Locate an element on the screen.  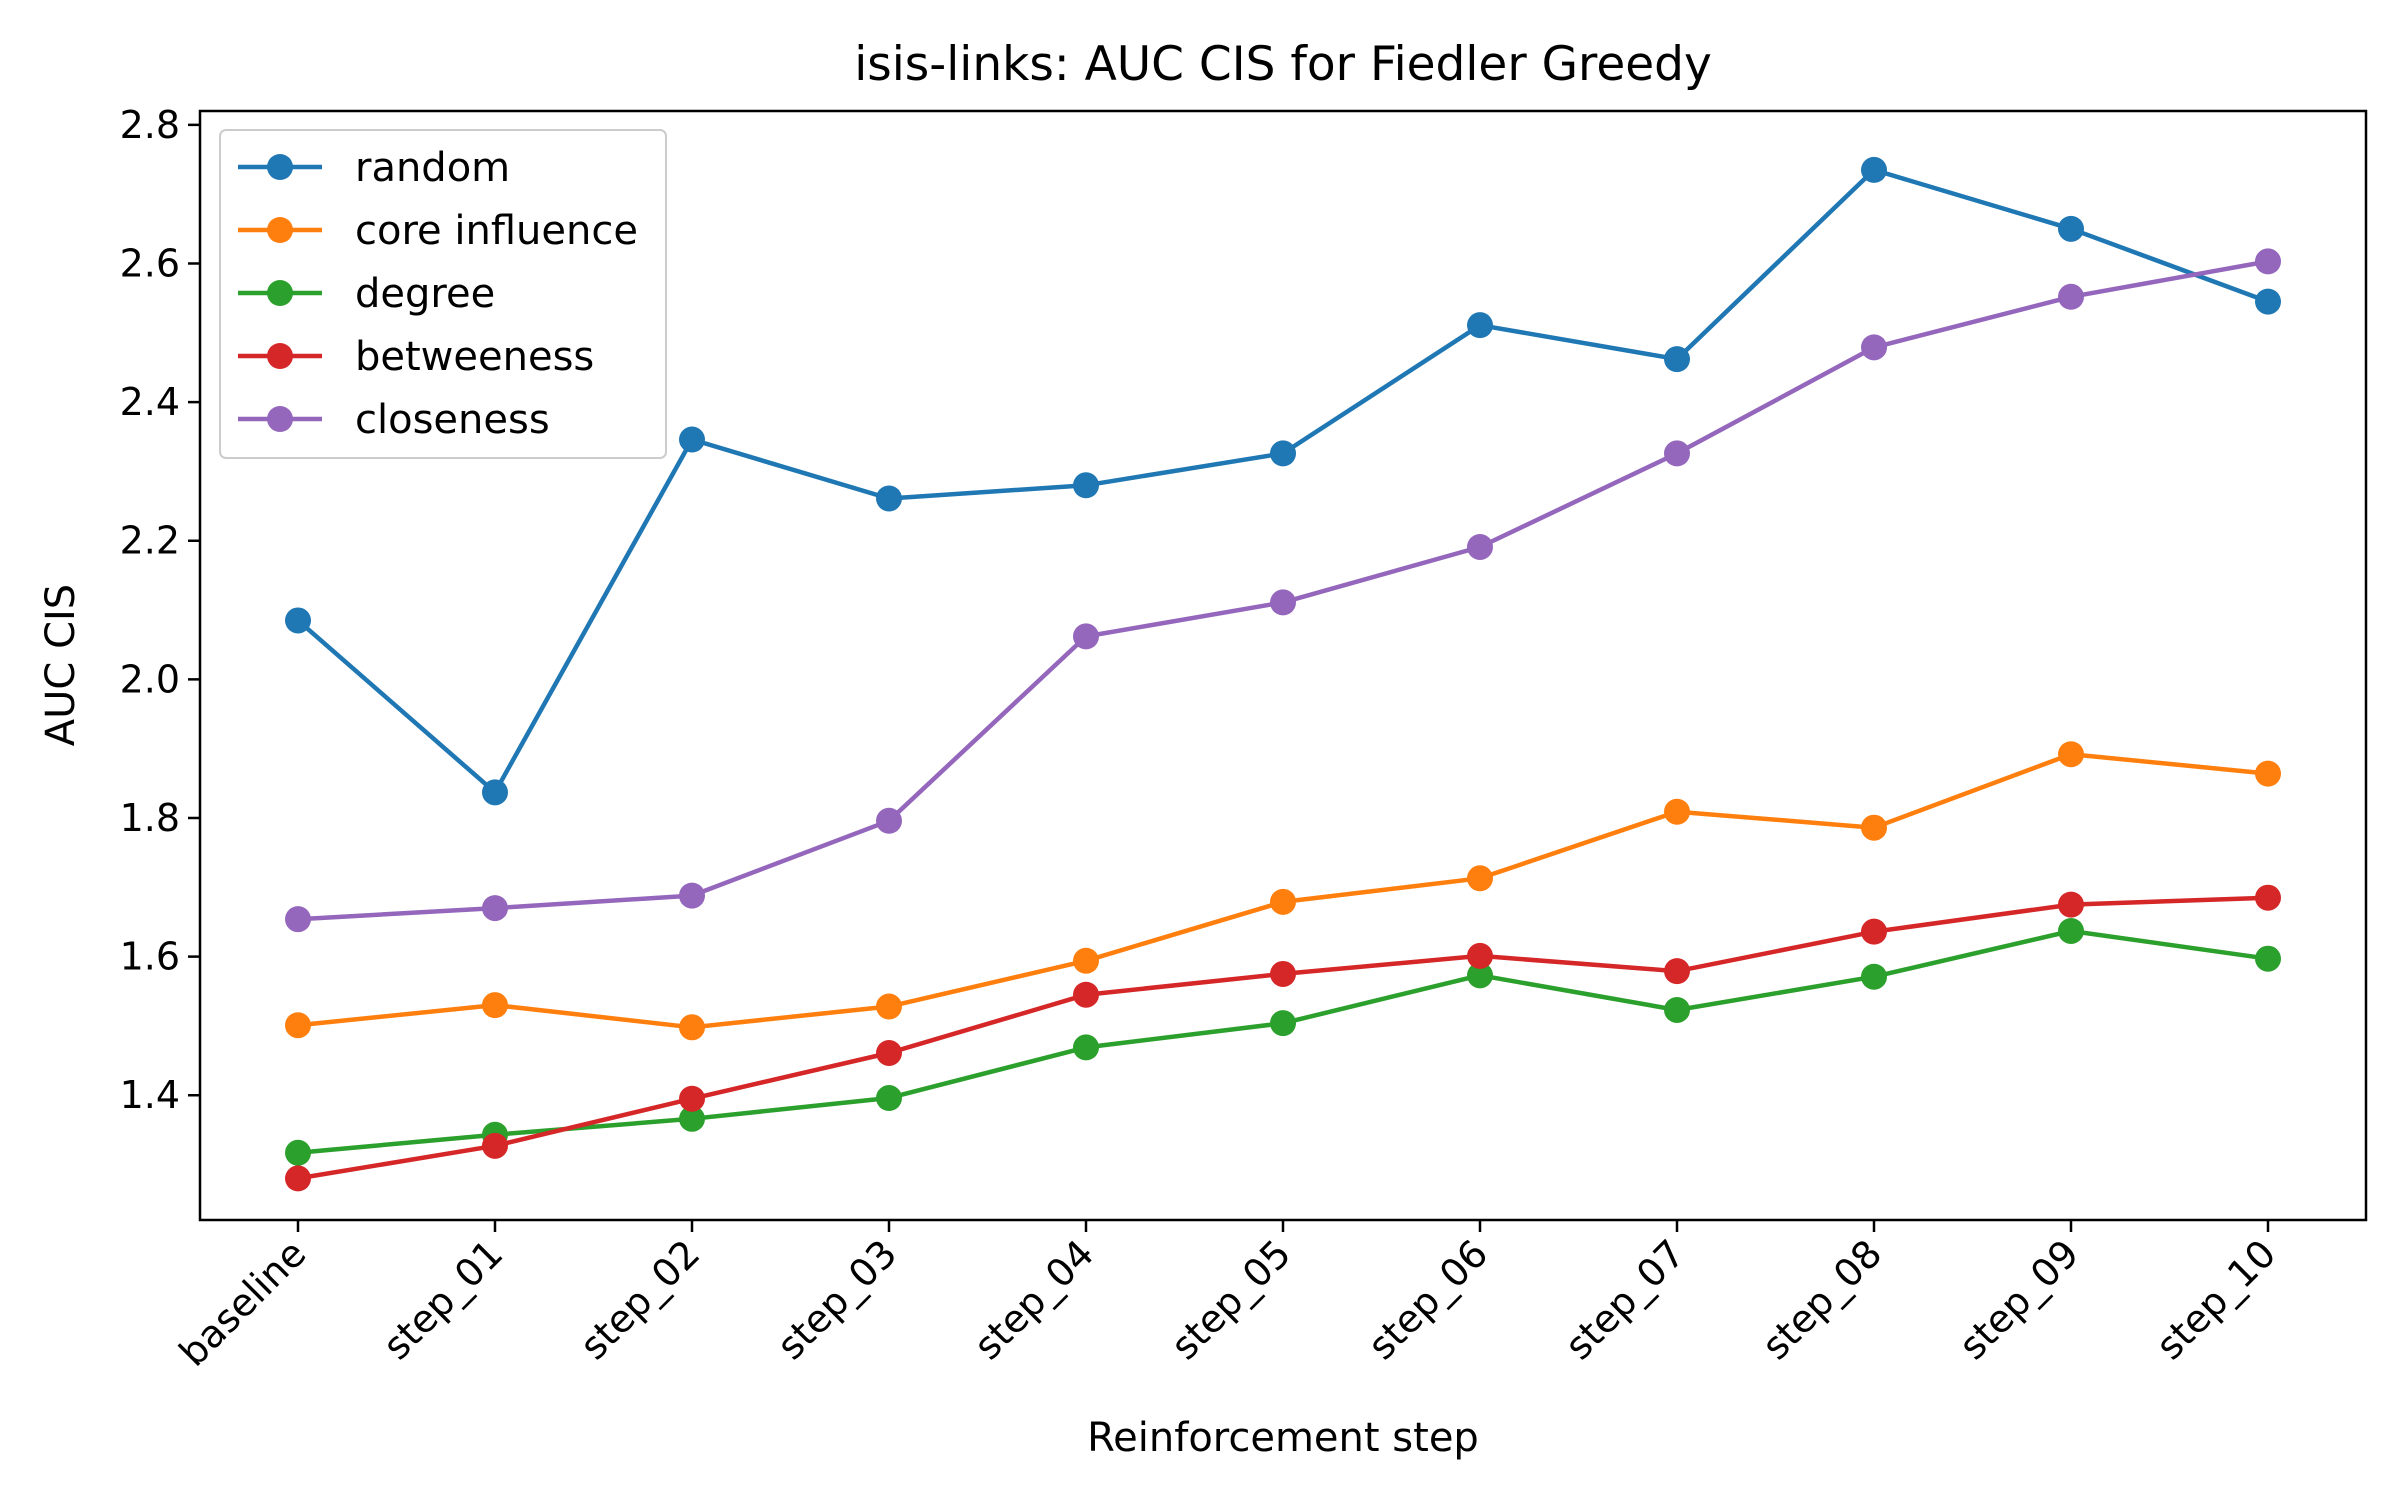
y-tick-label: 2.8 is located at coordinates (150, 125).